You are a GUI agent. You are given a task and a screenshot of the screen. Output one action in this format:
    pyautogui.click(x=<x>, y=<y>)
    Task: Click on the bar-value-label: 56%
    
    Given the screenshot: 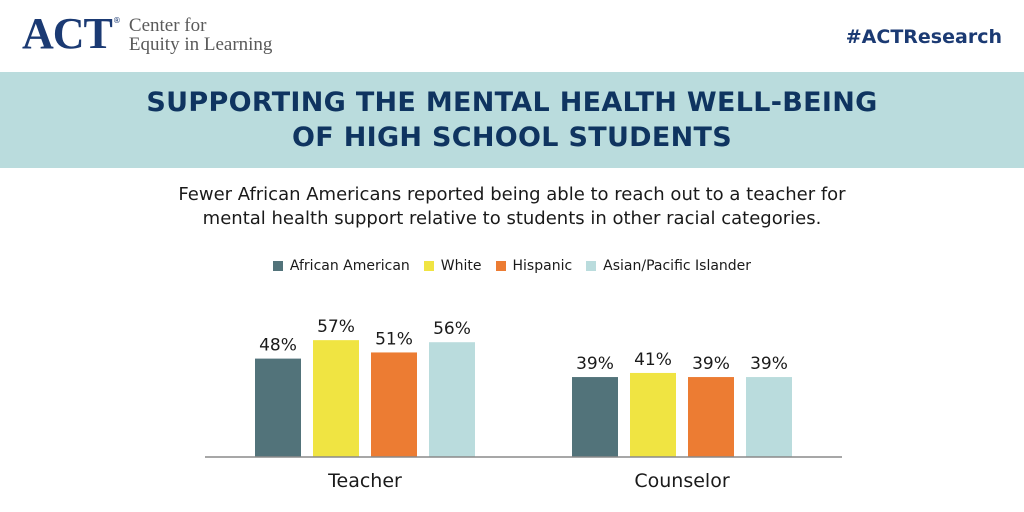 What is the action you would take?
    pyautogui.click(x=452, y=329)
    